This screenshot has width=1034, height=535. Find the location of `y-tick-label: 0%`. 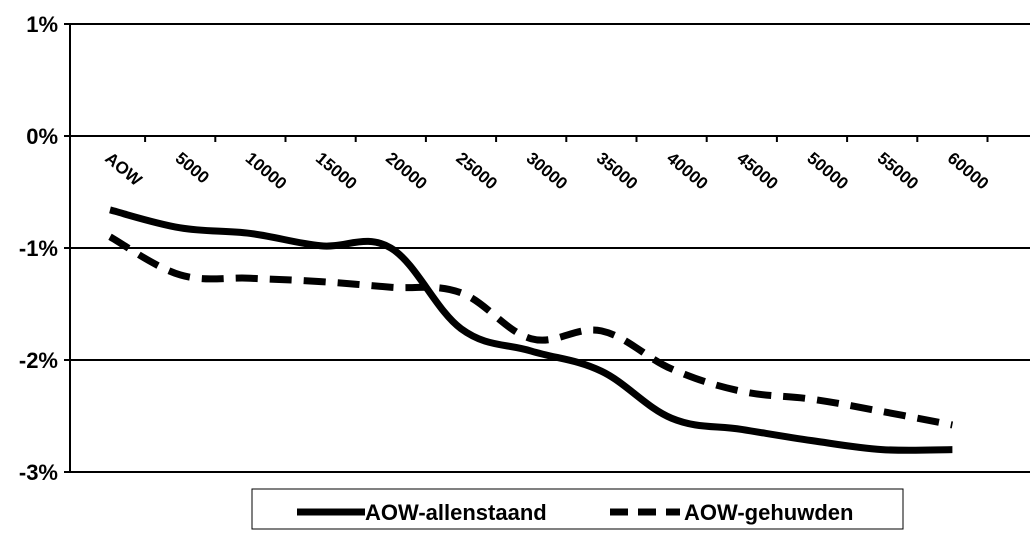

y-tick-label: 0% is located at coordinates (42, 136).